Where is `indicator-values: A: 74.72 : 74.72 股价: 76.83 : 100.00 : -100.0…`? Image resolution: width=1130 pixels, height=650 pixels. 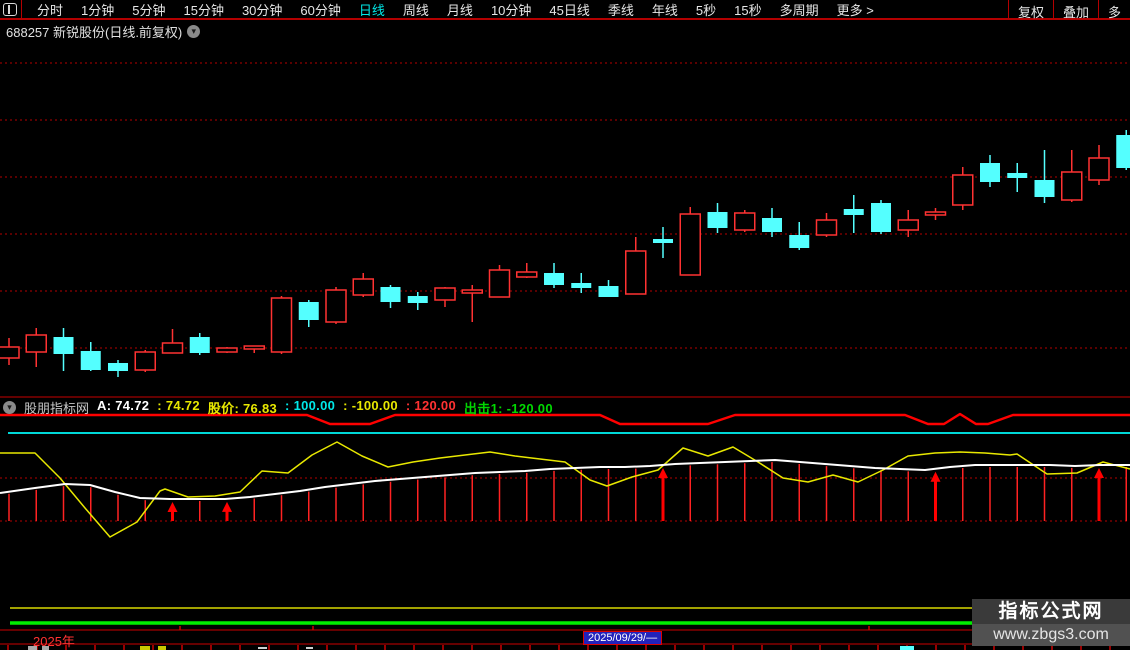
indicator-values: A: 74.72 : 74.72 股价: 76.83 : 100.00 : -100.0… is located at coordinates (325, 407).